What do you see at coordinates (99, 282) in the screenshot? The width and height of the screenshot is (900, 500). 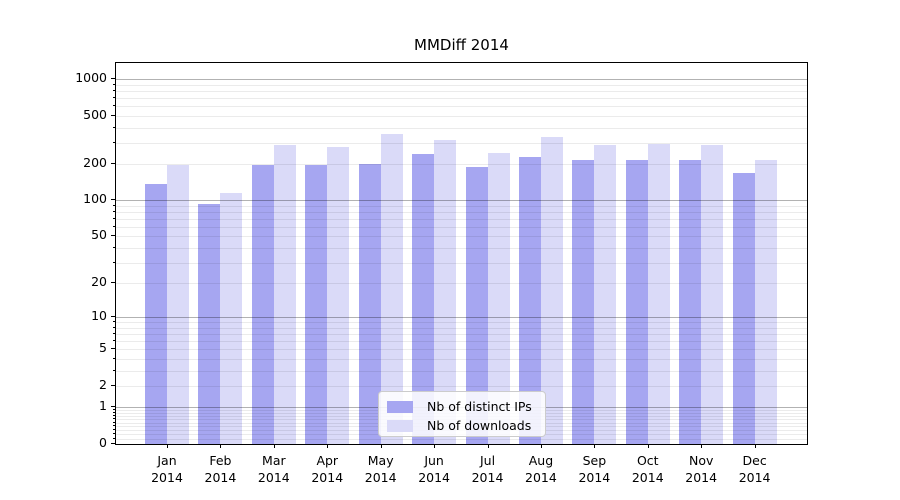 I see `y-tick-label: 20` at bounding box center [99, 282].